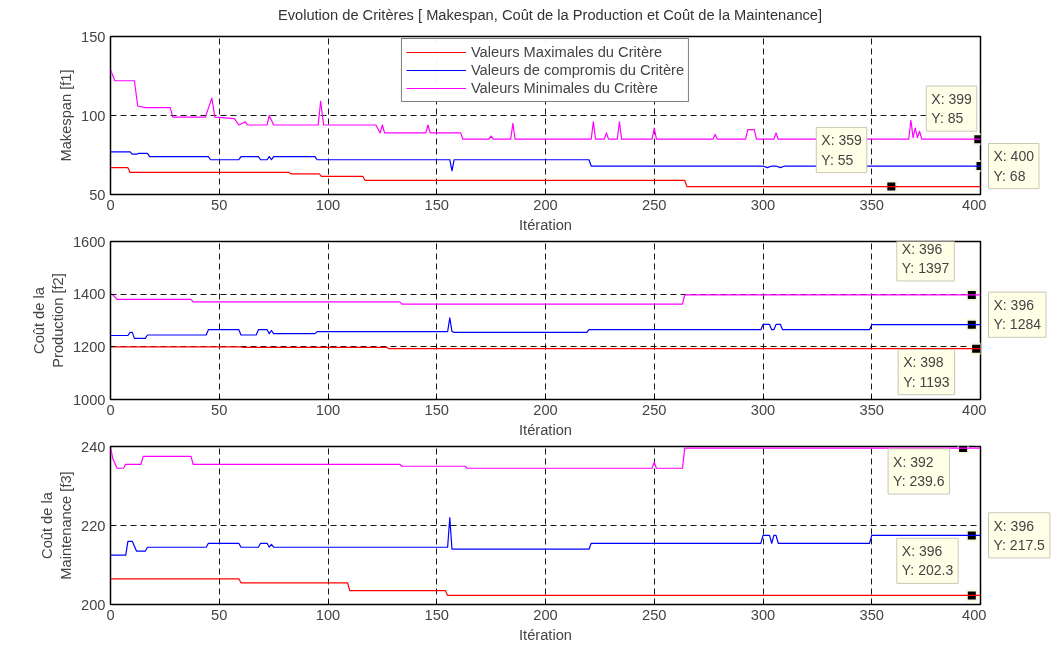 The image size is (1060, 672). I want to click on y-tick-label: 150, so click(93, 36).